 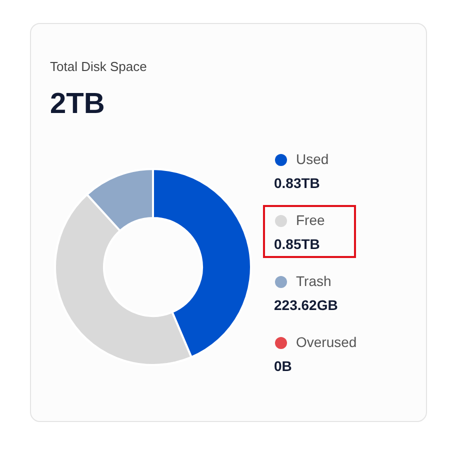 I want to click on text: 0.85TB, so click(x=297, y=244).